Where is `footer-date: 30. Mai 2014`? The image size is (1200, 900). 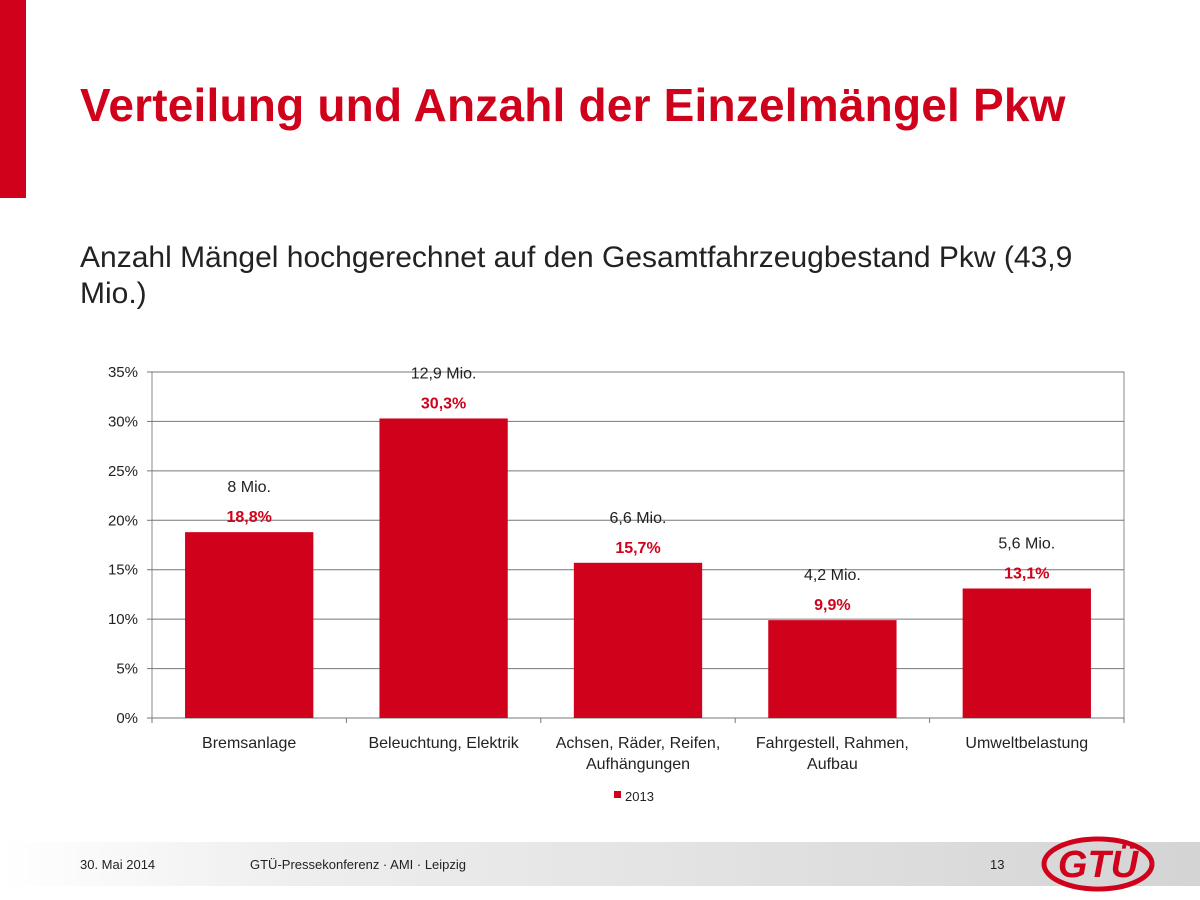
footer-date: 30. Mai 2014 is located at coordinates (118, 864).